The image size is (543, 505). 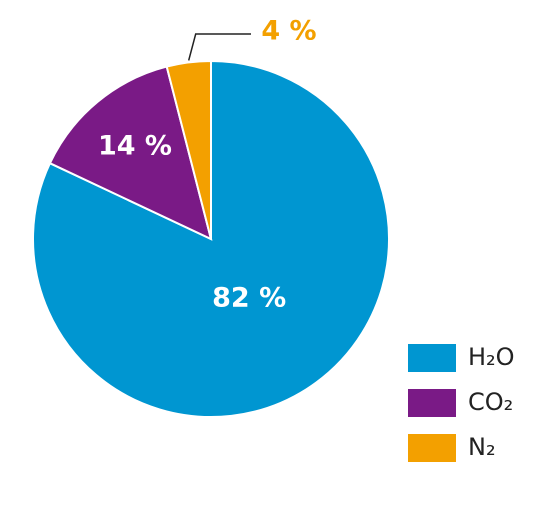 I want to click on legend-label: CO₂, so click(x=490, y=402).